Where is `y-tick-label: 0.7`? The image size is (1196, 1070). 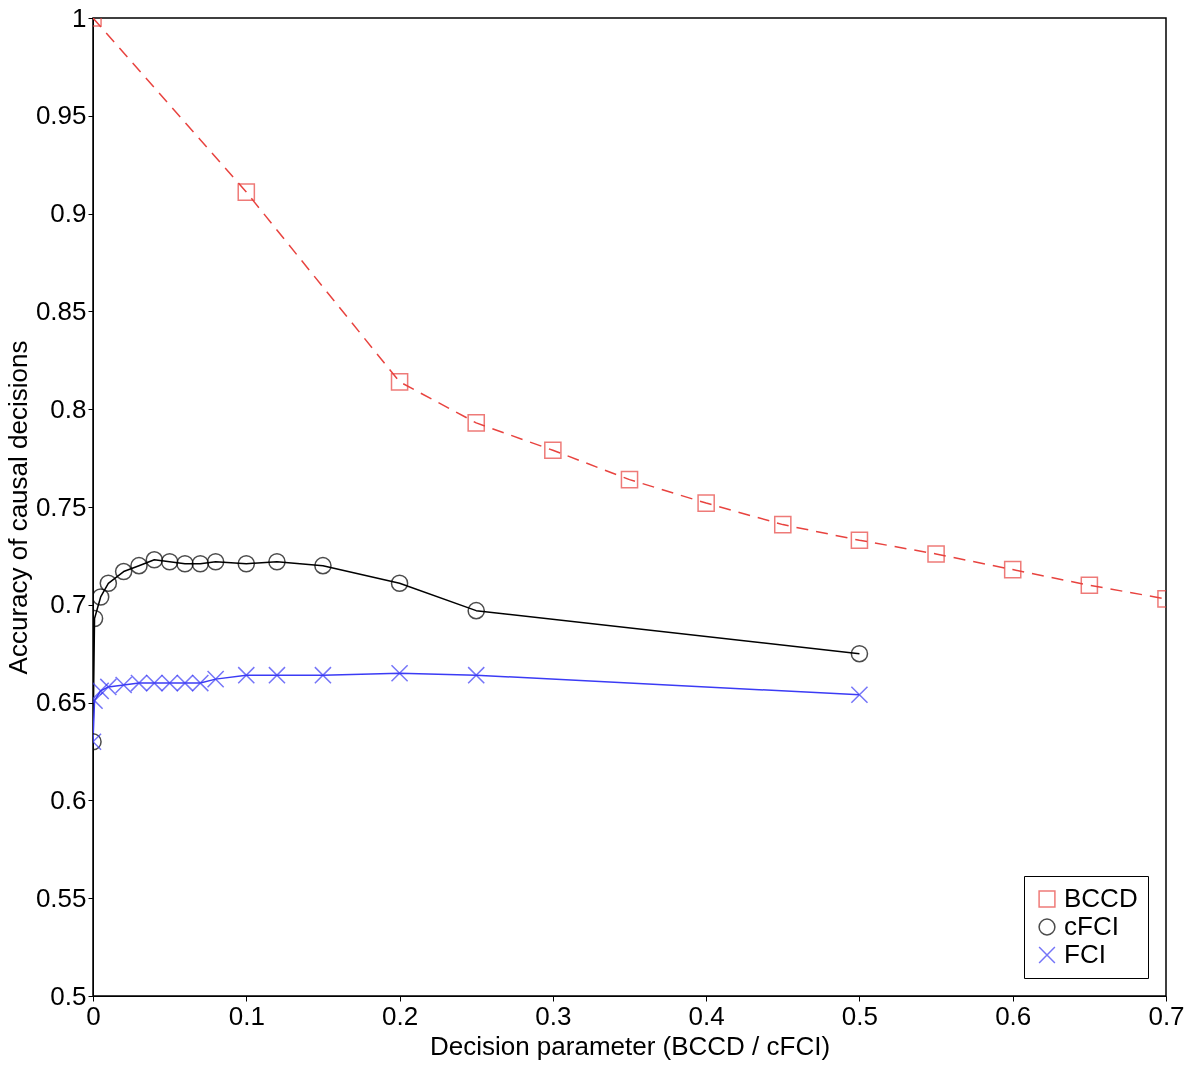 y-tick-label: 0.7 is located at coordinates (68, 604).